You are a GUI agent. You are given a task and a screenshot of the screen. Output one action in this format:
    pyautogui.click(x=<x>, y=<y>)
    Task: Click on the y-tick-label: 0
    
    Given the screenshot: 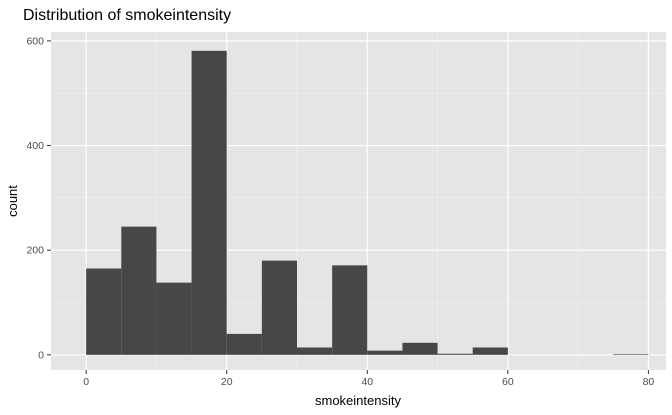 What is the action you would take?
    pyautogui.click(x=41, y=355)
    